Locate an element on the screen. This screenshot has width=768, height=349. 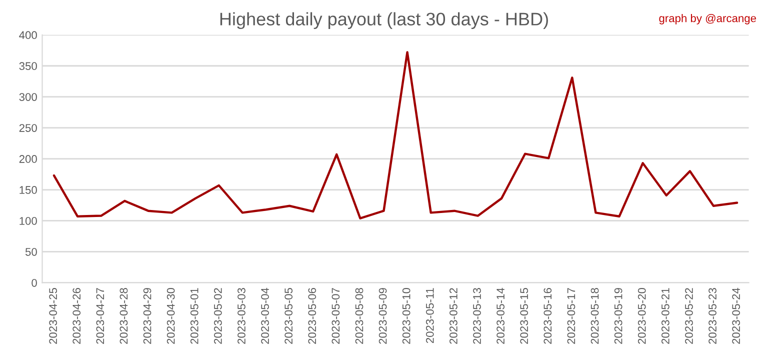
x-tick-label: 2023-05-03 is located at coordinates (242, 316).